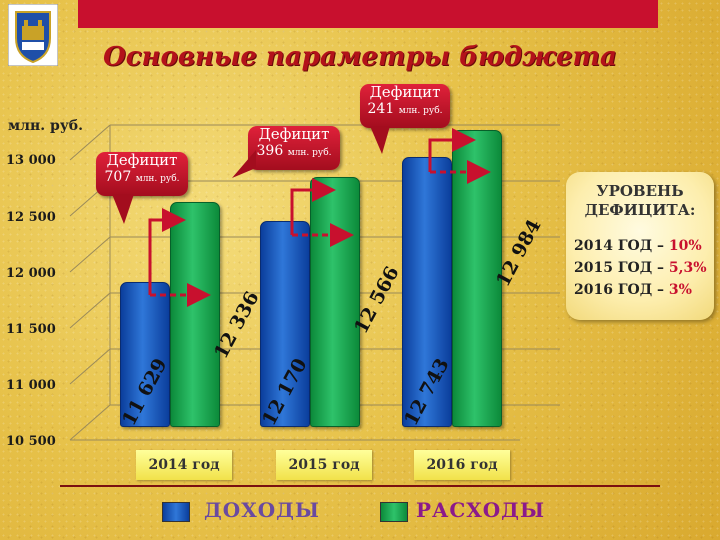  Describe the element at coordinates (33, 35) in the screenshot. I see `coat-of-arms-icon` at that location.